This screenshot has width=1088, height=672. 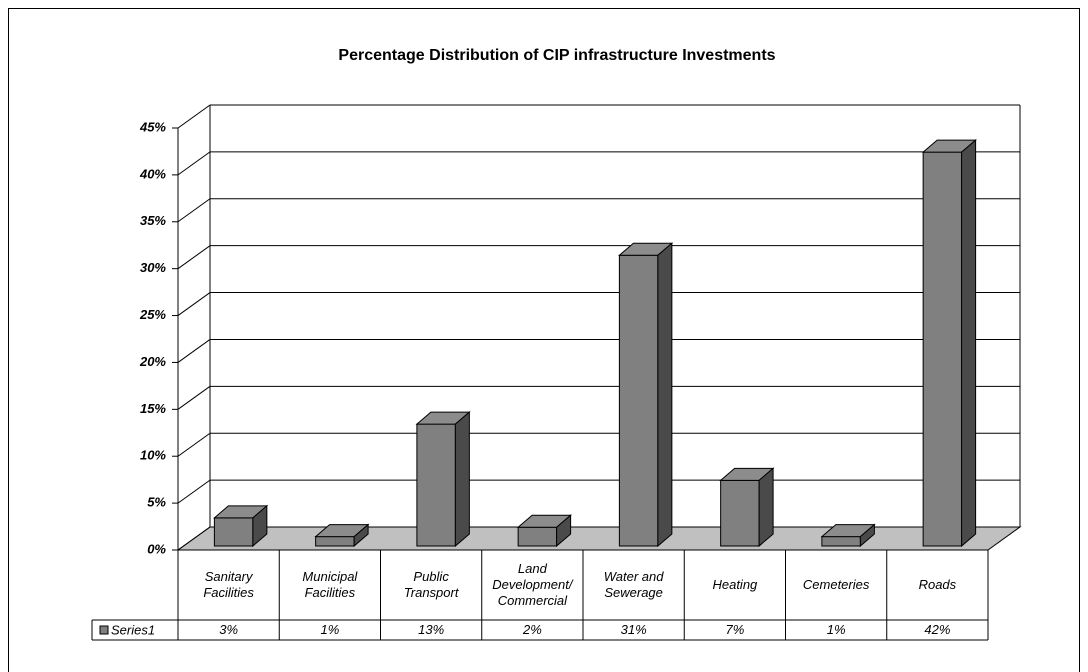 What do you see at coordinates (104, 630) in the screenshot?
I see `legend-swatch` at bounding box center [104, 630].